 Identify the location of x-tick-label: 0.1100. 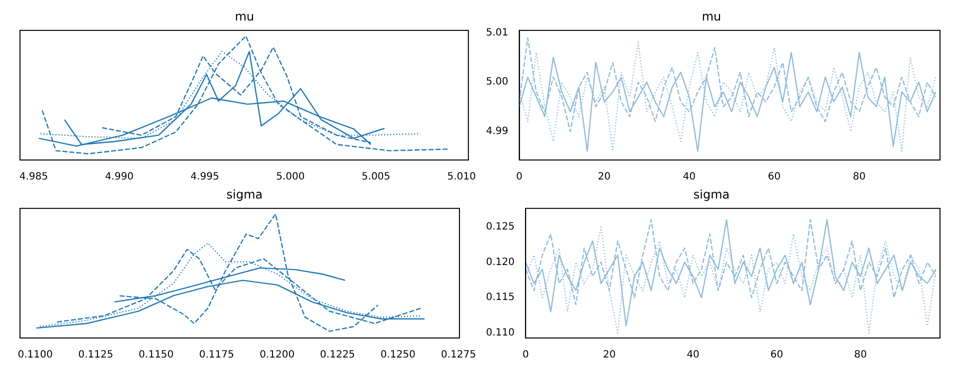
(35, 355).